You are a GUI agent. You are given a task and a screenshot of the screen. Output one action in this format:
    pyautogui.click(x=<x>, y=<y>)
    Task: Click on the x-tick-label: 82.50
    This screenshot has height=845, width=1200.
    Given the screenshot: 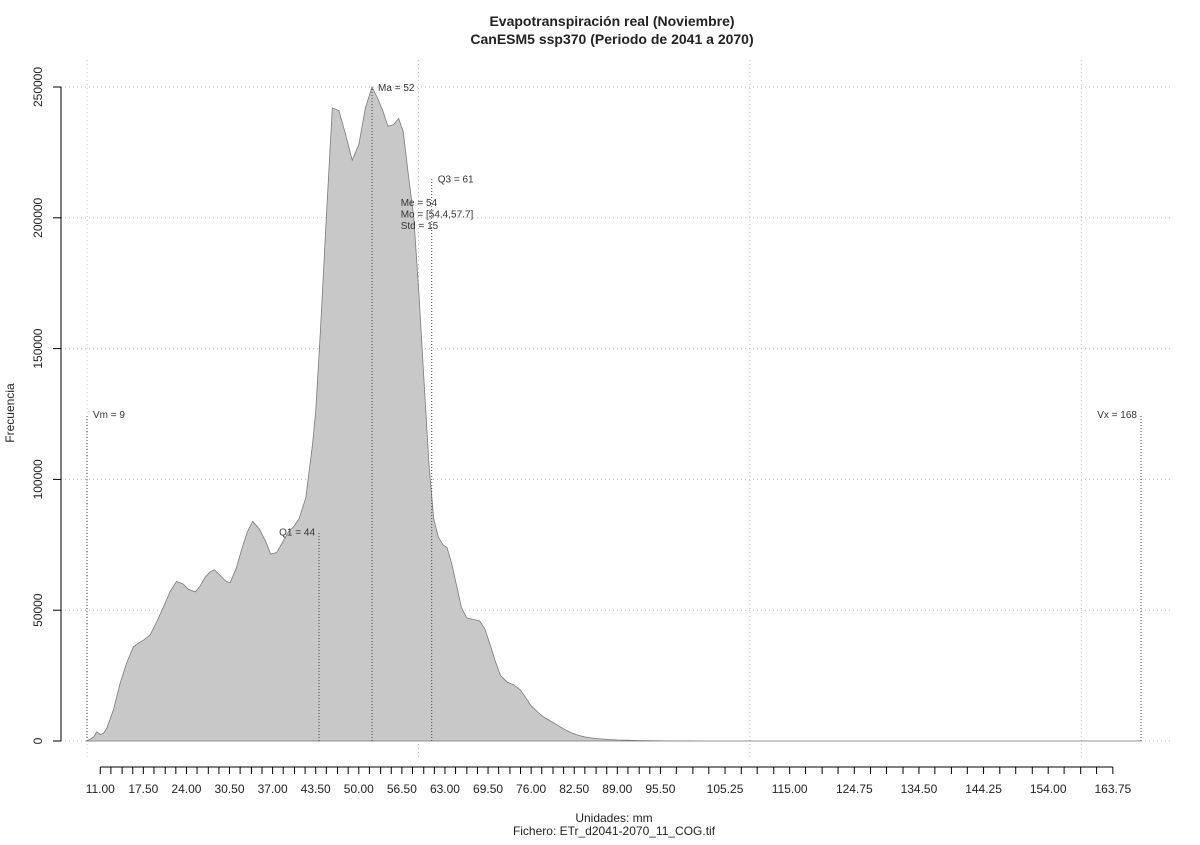 What is the action you would take?
    pyautogui.click(x=574, y=789)
    